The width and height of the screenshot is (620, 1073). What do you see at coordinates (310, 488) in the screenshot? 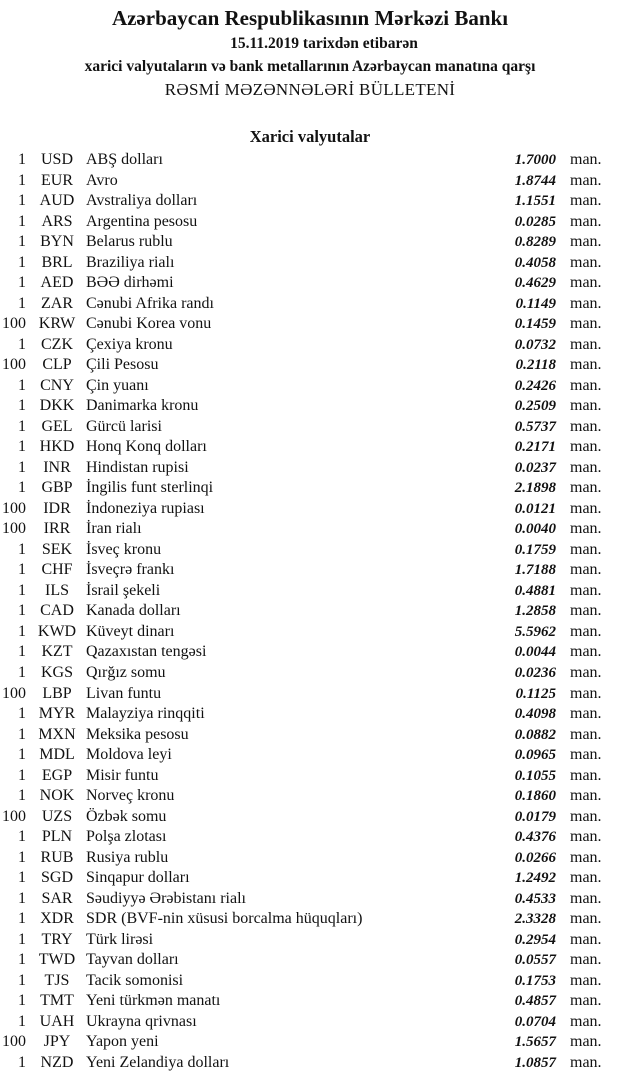
I see `rate-row: 1 GBP İngilis funt sterlinqi 2.1898 man.` at bounding box center [310, 488].